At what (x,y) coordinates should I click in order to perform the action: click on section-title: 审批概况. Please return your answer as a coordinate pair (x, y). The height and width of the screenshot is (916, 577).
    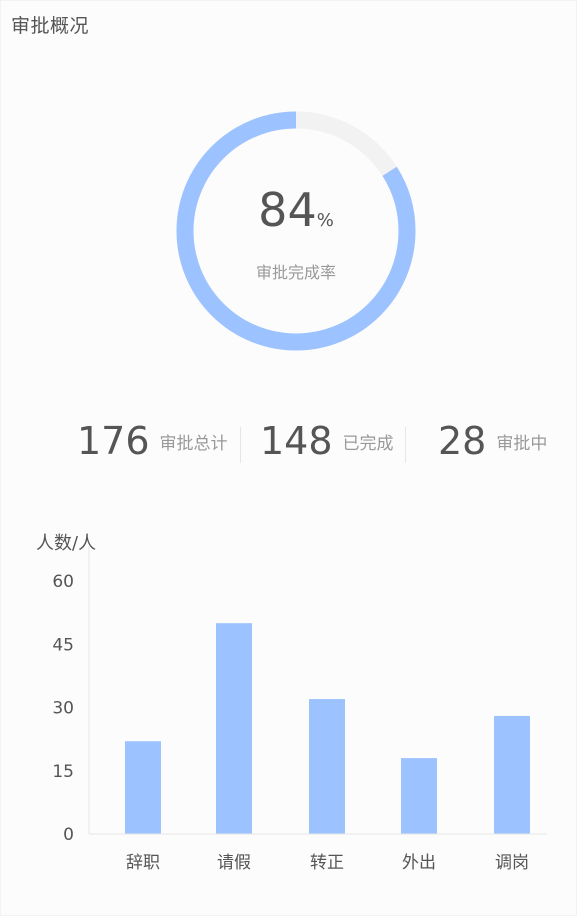
    Looking at the image, I should click on (50, 26).